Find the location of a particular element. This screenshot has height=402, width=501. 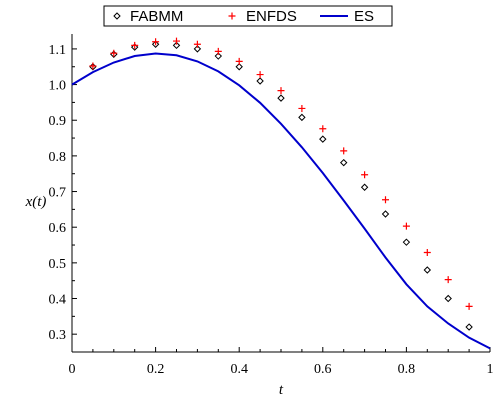

legend-entry-fabmm: FABMM is located at coordinates (148, 16).